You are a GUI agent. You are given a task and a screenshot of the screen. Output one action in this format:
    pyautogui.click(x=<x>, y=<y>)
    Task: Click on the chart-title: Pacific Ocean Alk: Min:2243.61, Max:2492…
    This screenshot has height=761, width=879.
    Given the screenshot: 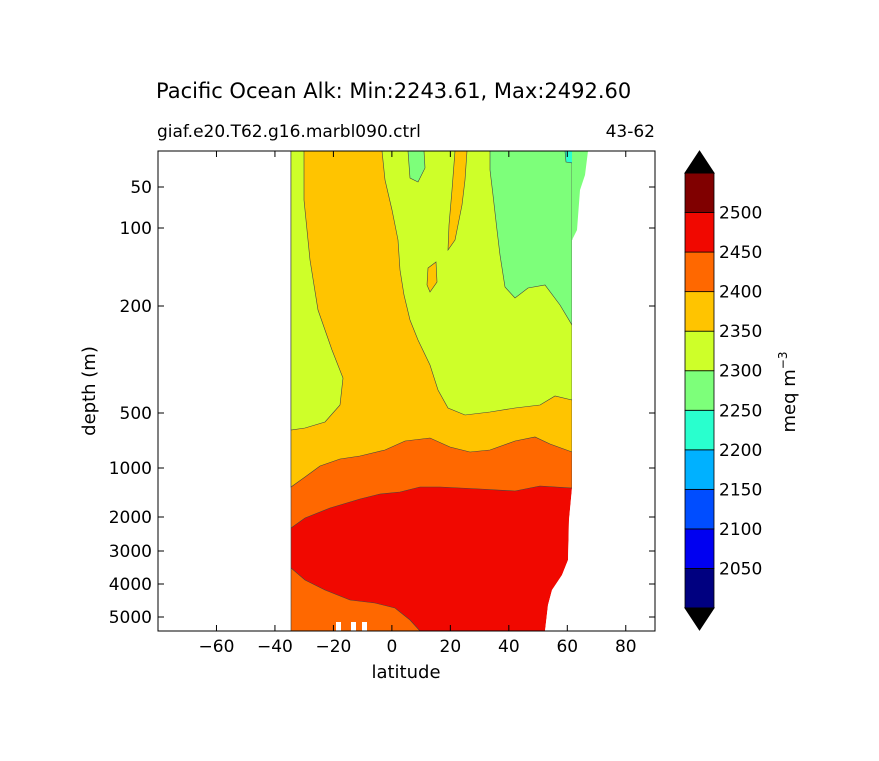 What is the action you would take?
    pyautogui.click(x=393, y=91)
    